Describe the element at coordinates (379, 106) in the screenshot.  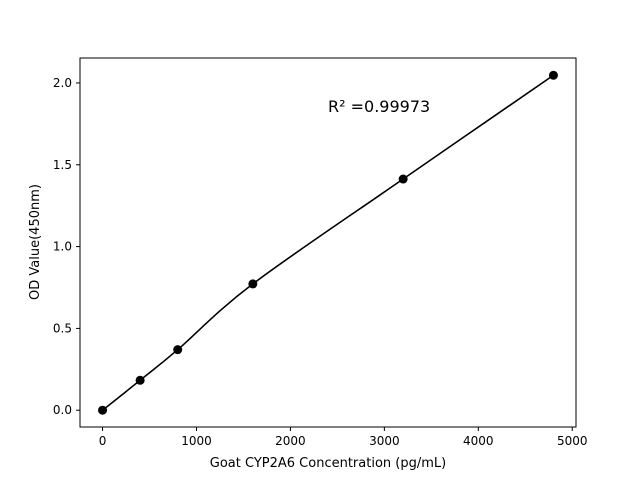
I see `r-squared-annotation: R² =0.99973` at that location.